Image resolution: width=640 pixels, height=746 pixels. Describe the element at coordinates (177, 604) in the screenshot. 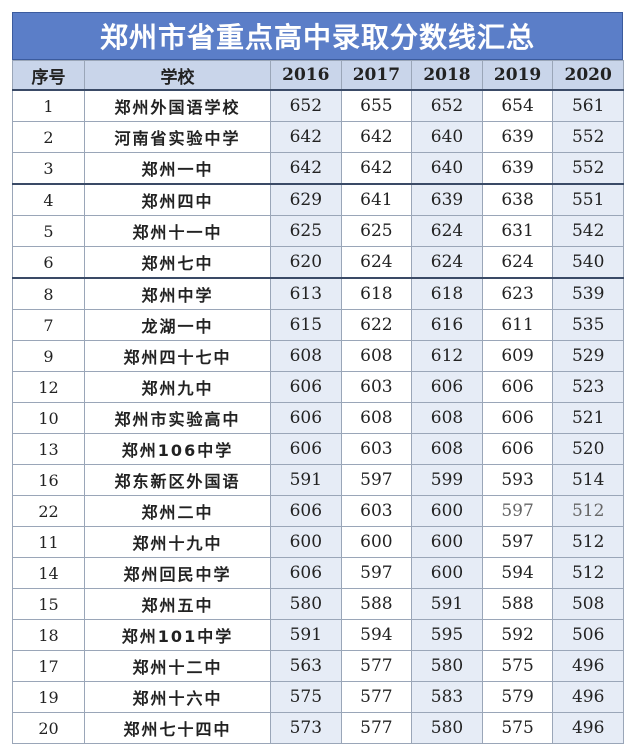

I see `school-name: 郑州五中` at that location.